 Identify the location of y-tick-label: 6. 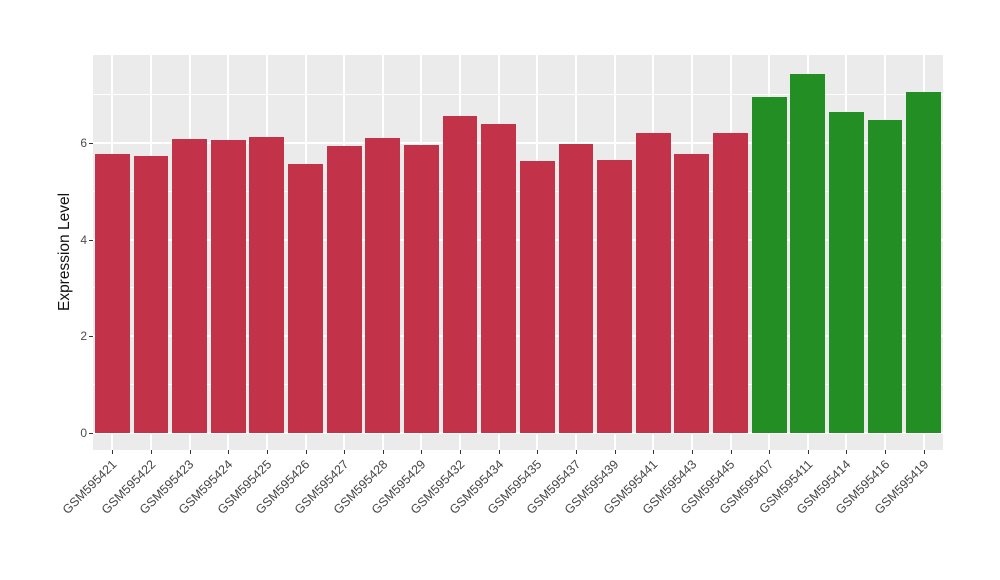
(83, 142).